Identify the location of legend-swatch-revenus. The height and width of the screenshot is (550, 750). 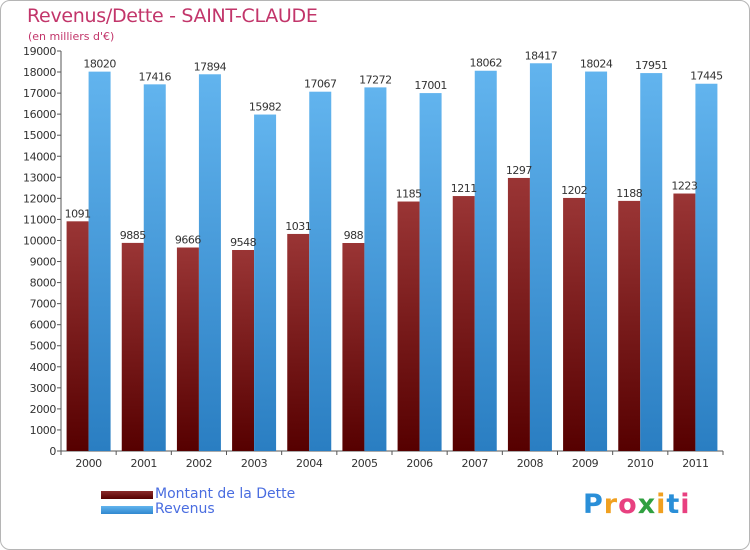
(127, 510).